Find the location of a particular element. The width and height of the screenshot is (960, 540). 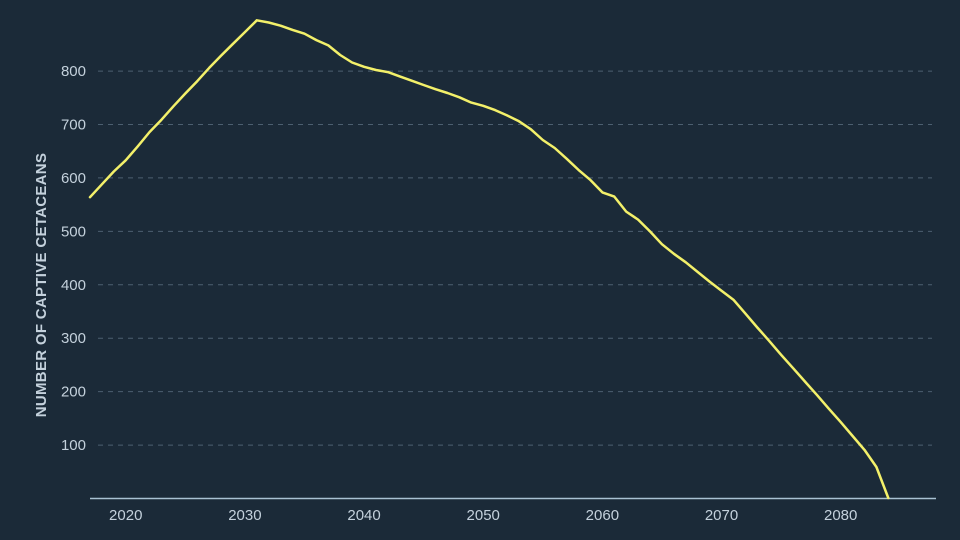

x-tick-label: 2050 is located at coordinates (483, 515).